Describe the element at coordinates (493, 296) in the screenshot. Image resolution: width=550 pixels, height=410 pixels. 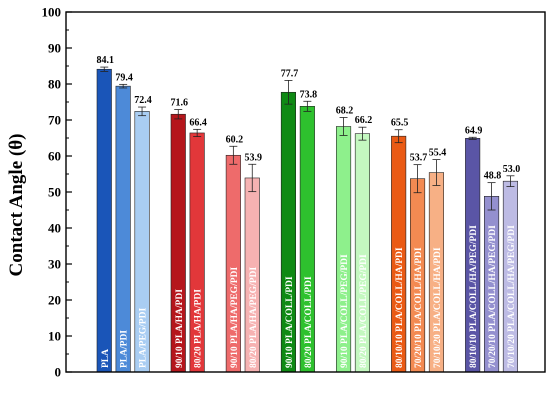
I see `bar-label: 70/20/10 PLA/COLL/HA/PEG/PDI` at that location.